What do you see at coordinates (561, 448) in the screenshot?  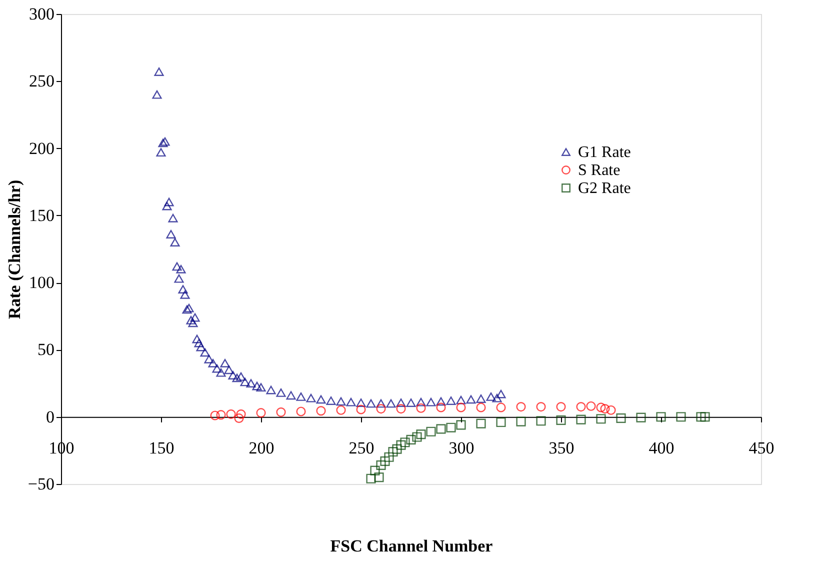 I see `x-tick-label: 350` at bounding box center [561, 448].